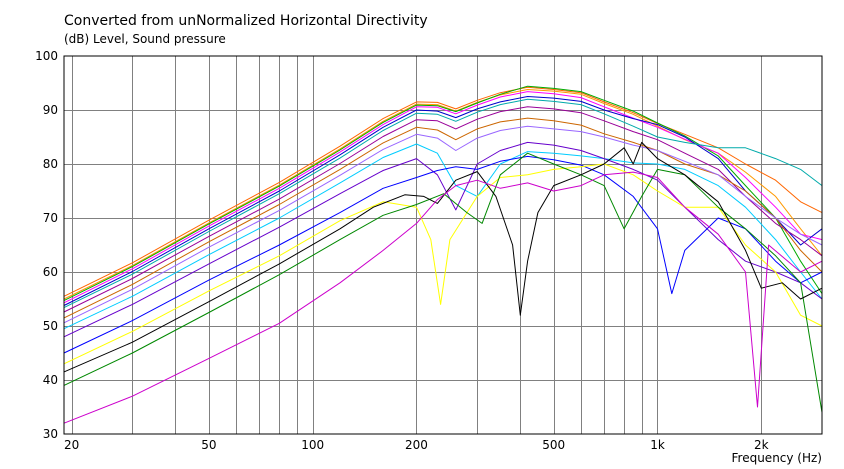 This screenshot has height=469, width=844. I want to click on x-tick-label: 2k, so click(761, 445).